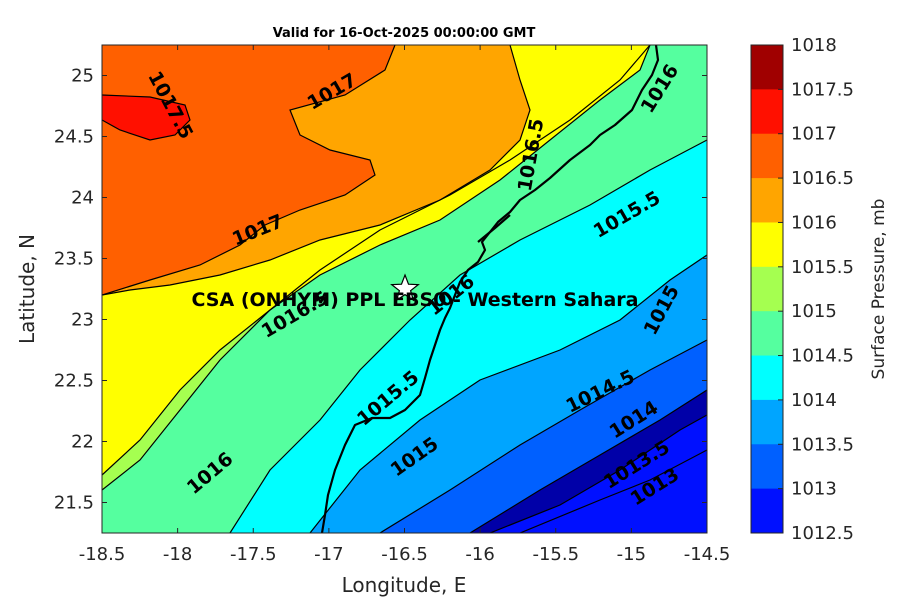 The height and width of the screenshot is (600, 900). Describe the element at coordinates (82, 442) in the screenshot. I see `y-tick-label: 22` at that location.